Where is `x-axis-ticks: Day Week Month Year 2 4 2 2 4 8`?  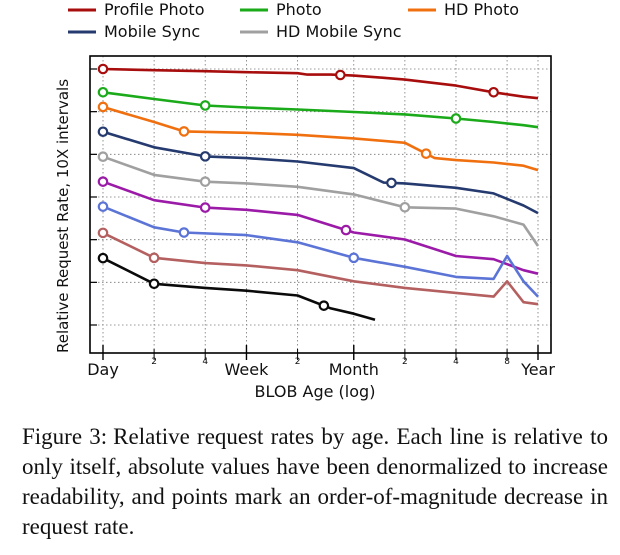
x-axis-ticks: Day Week Month Year 2 4 2 2 4 8 is located at coordinates (321, 362).